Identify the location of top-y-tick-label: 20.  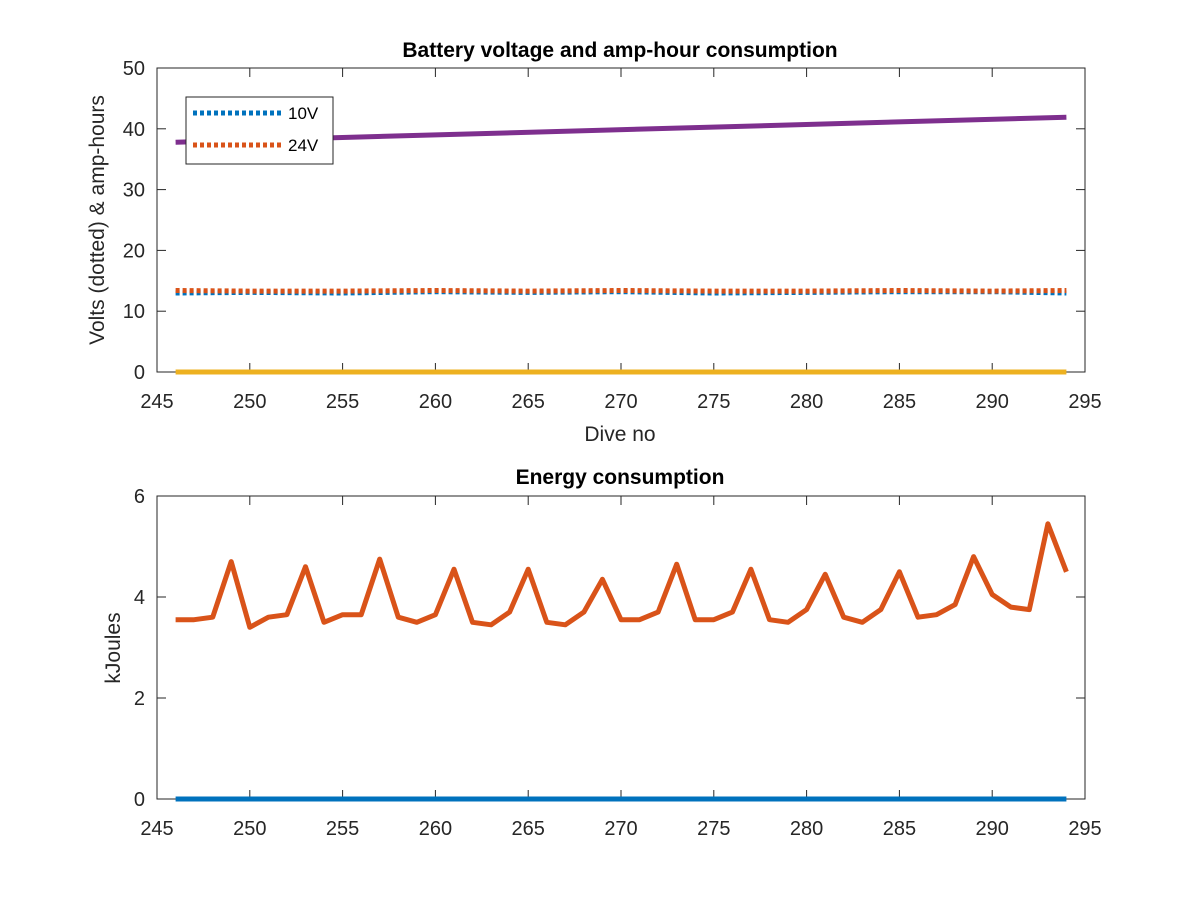
(134, 251).